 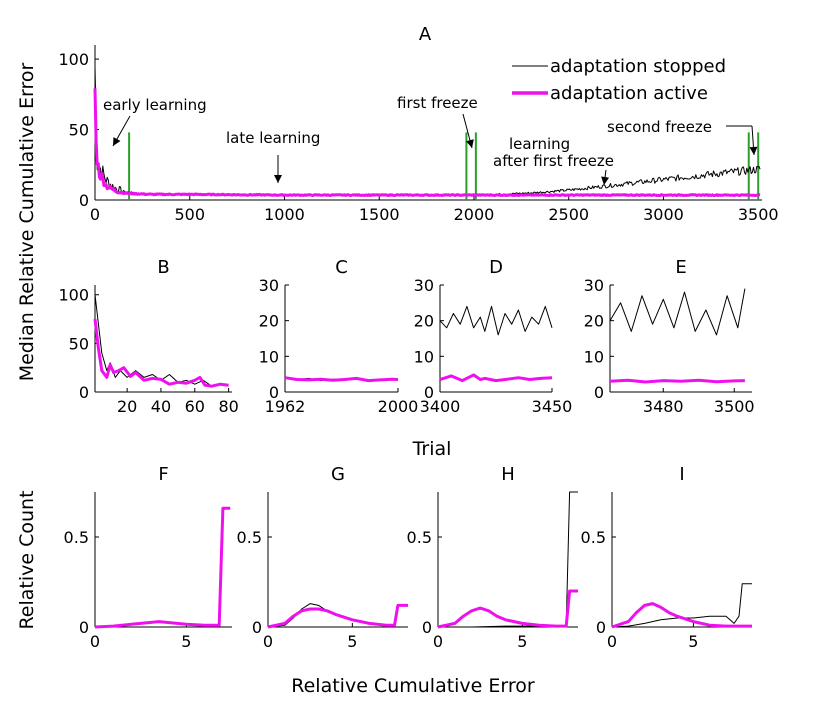 I want to click on panel-f-series-active, so click(x=162, y=567).